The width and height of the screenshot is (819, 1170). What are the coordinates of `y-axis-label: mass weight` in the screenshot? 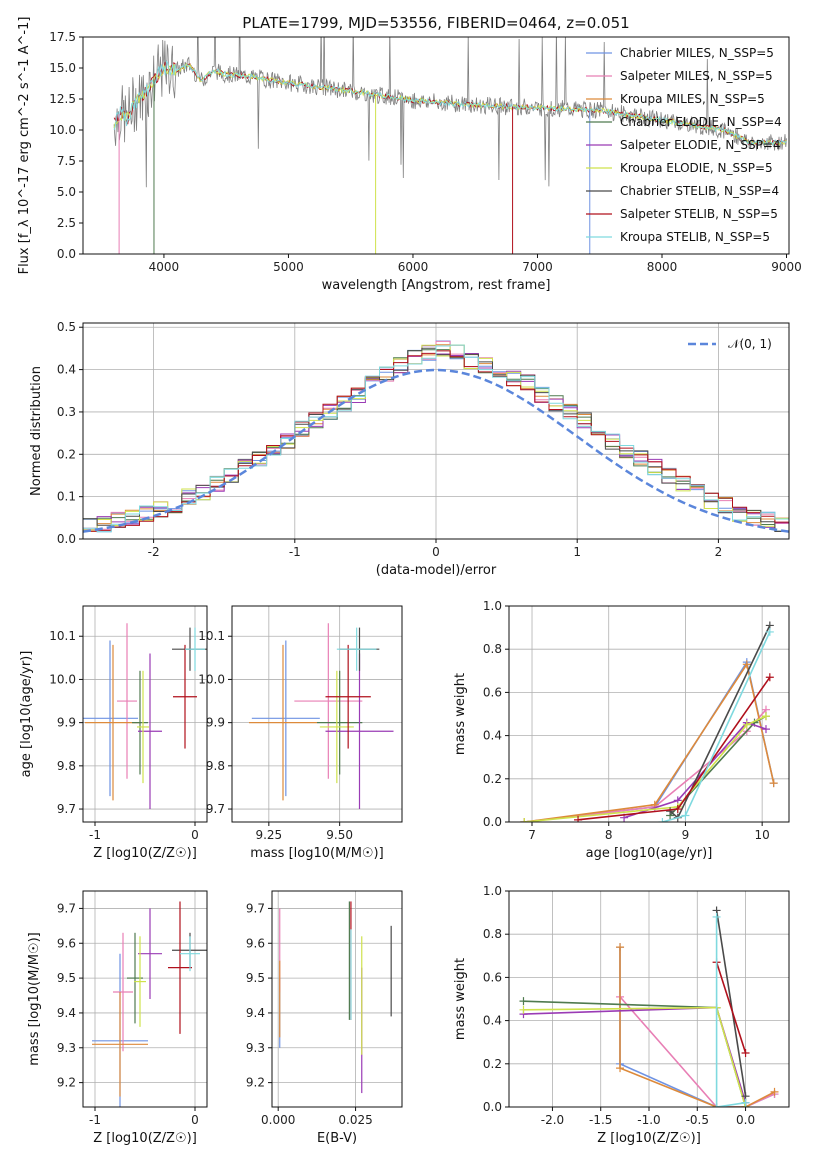 It's located at (460, 714).